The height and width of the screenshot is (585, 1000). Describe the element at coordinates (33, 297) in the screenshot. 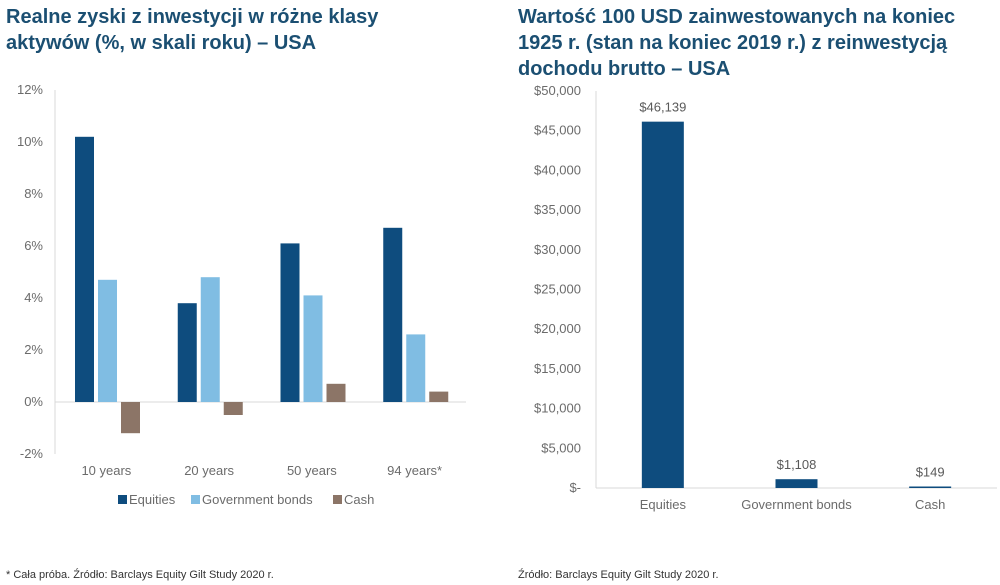

I see `left-y-tick-label: 4%` at that location.